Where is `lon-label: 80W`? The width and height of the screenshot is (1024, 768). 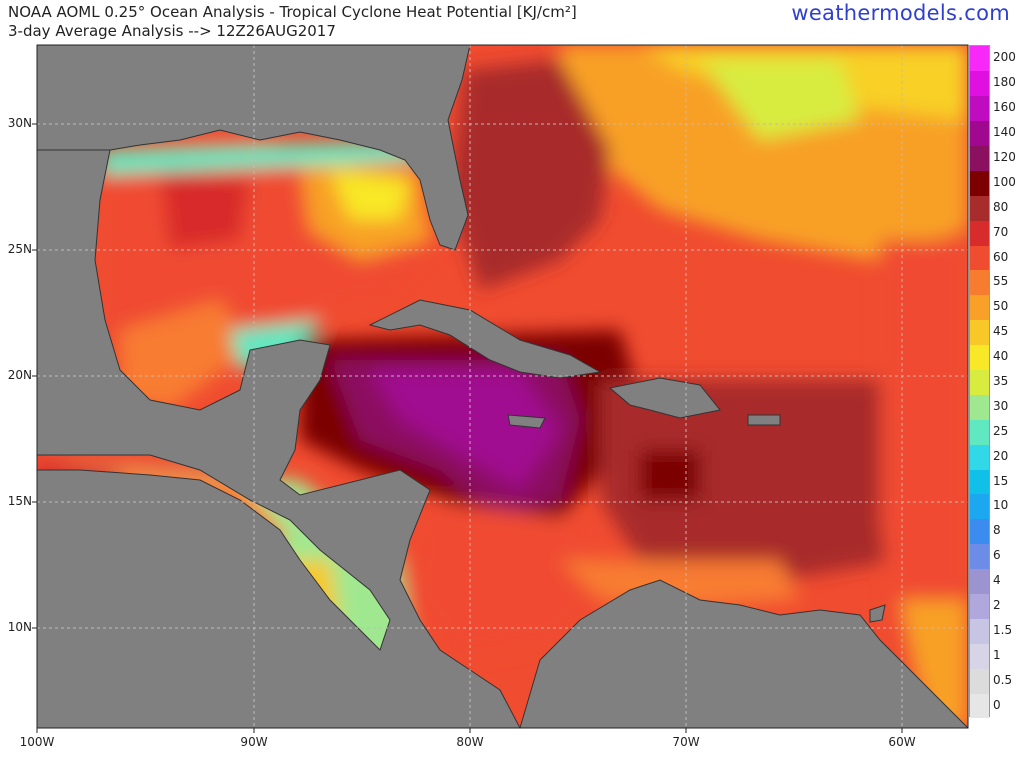 lon-label: 80W is located at coordinates (470, 742).